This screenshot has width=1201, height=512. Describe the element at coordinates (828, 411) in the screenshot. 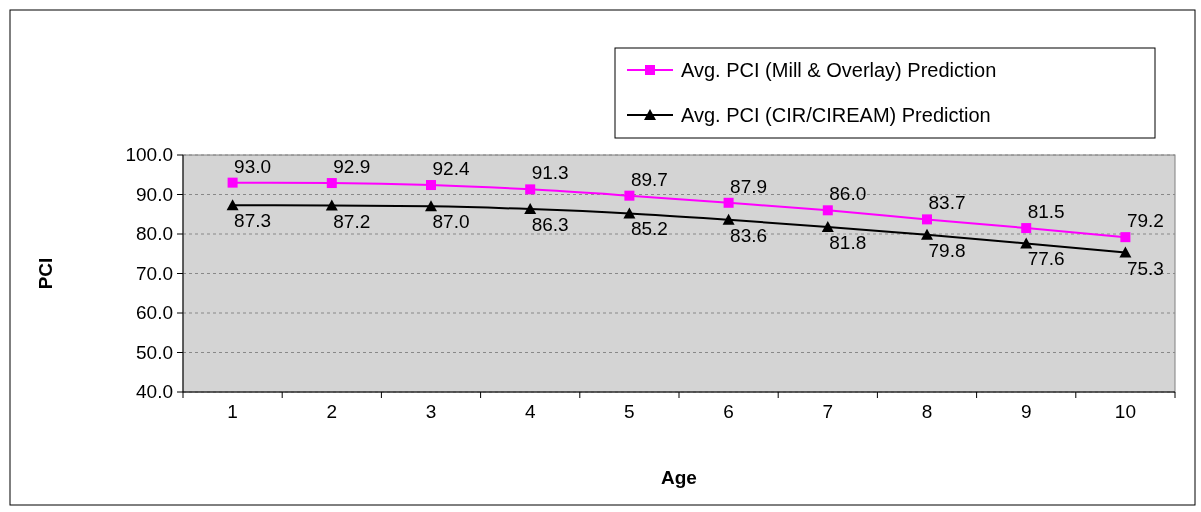

I see `x-tick-label: 7` at that location.